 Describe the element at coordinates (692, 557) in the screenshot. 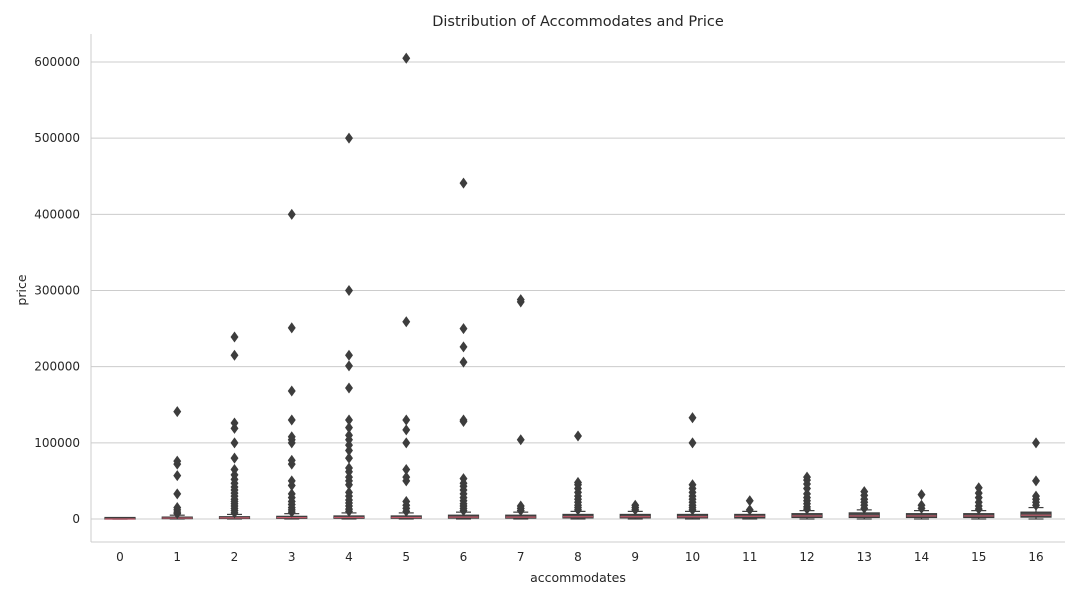

I see `x-tick-label: 10` at that location.